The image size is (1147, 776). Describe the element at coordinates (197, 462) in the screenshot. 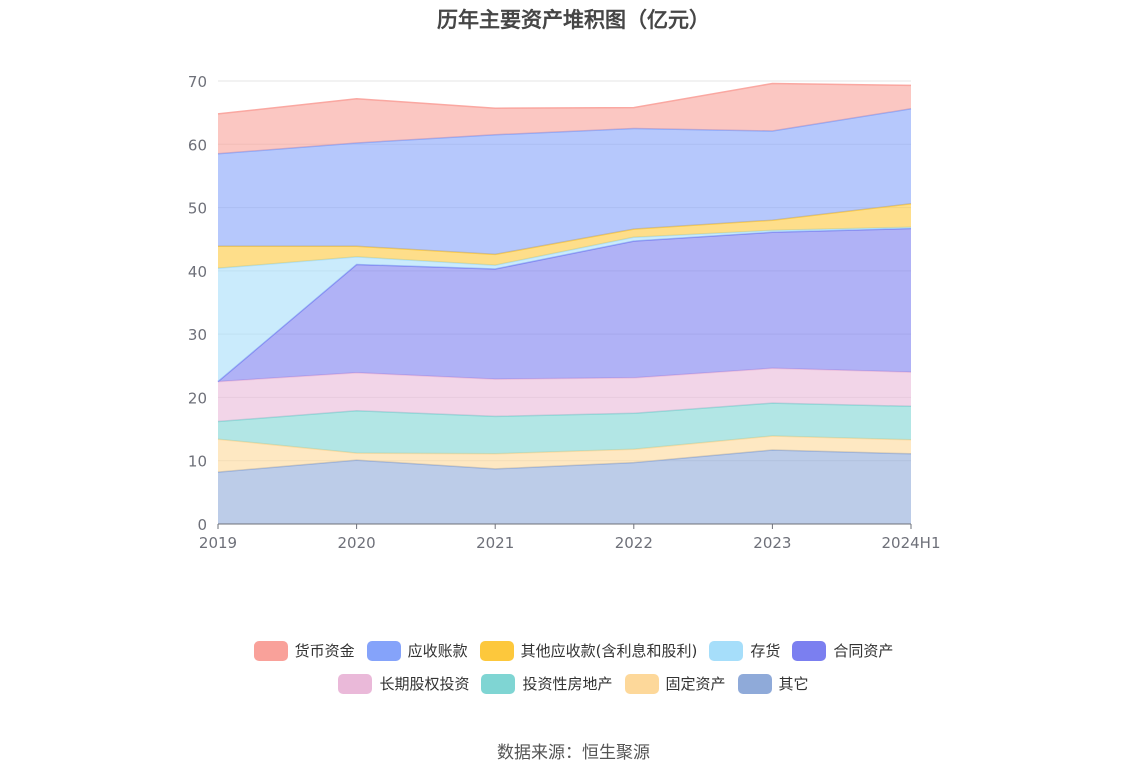

I see `y-tick-label: 10` at that location.